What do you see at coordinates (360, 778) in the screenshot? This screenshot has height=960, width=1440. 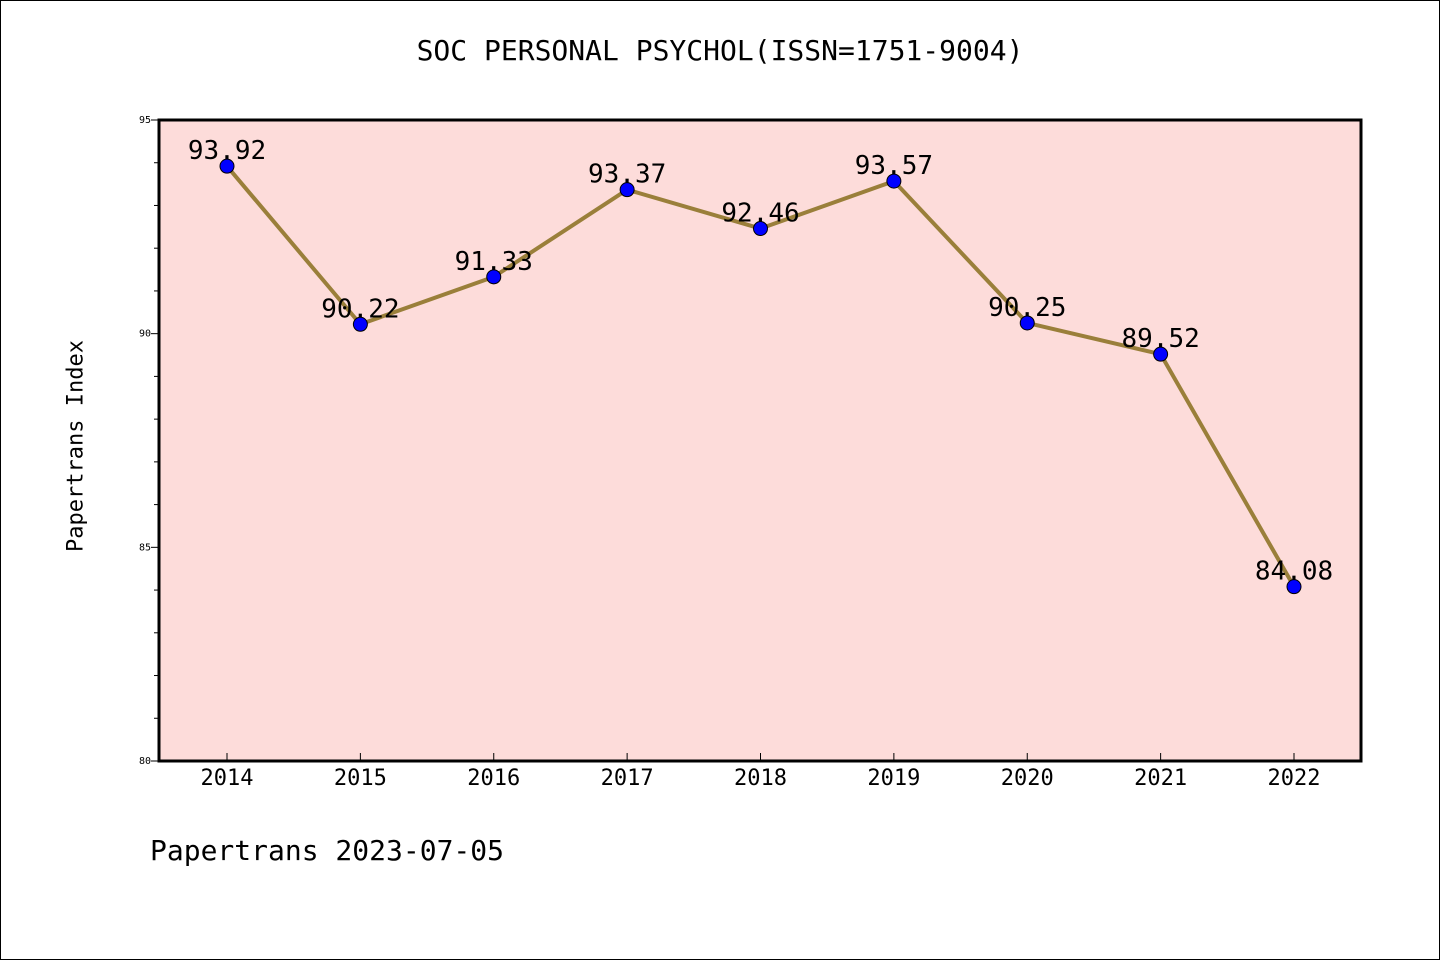 I see `x-tick-label: 2015` at bounding box center [360, 778].